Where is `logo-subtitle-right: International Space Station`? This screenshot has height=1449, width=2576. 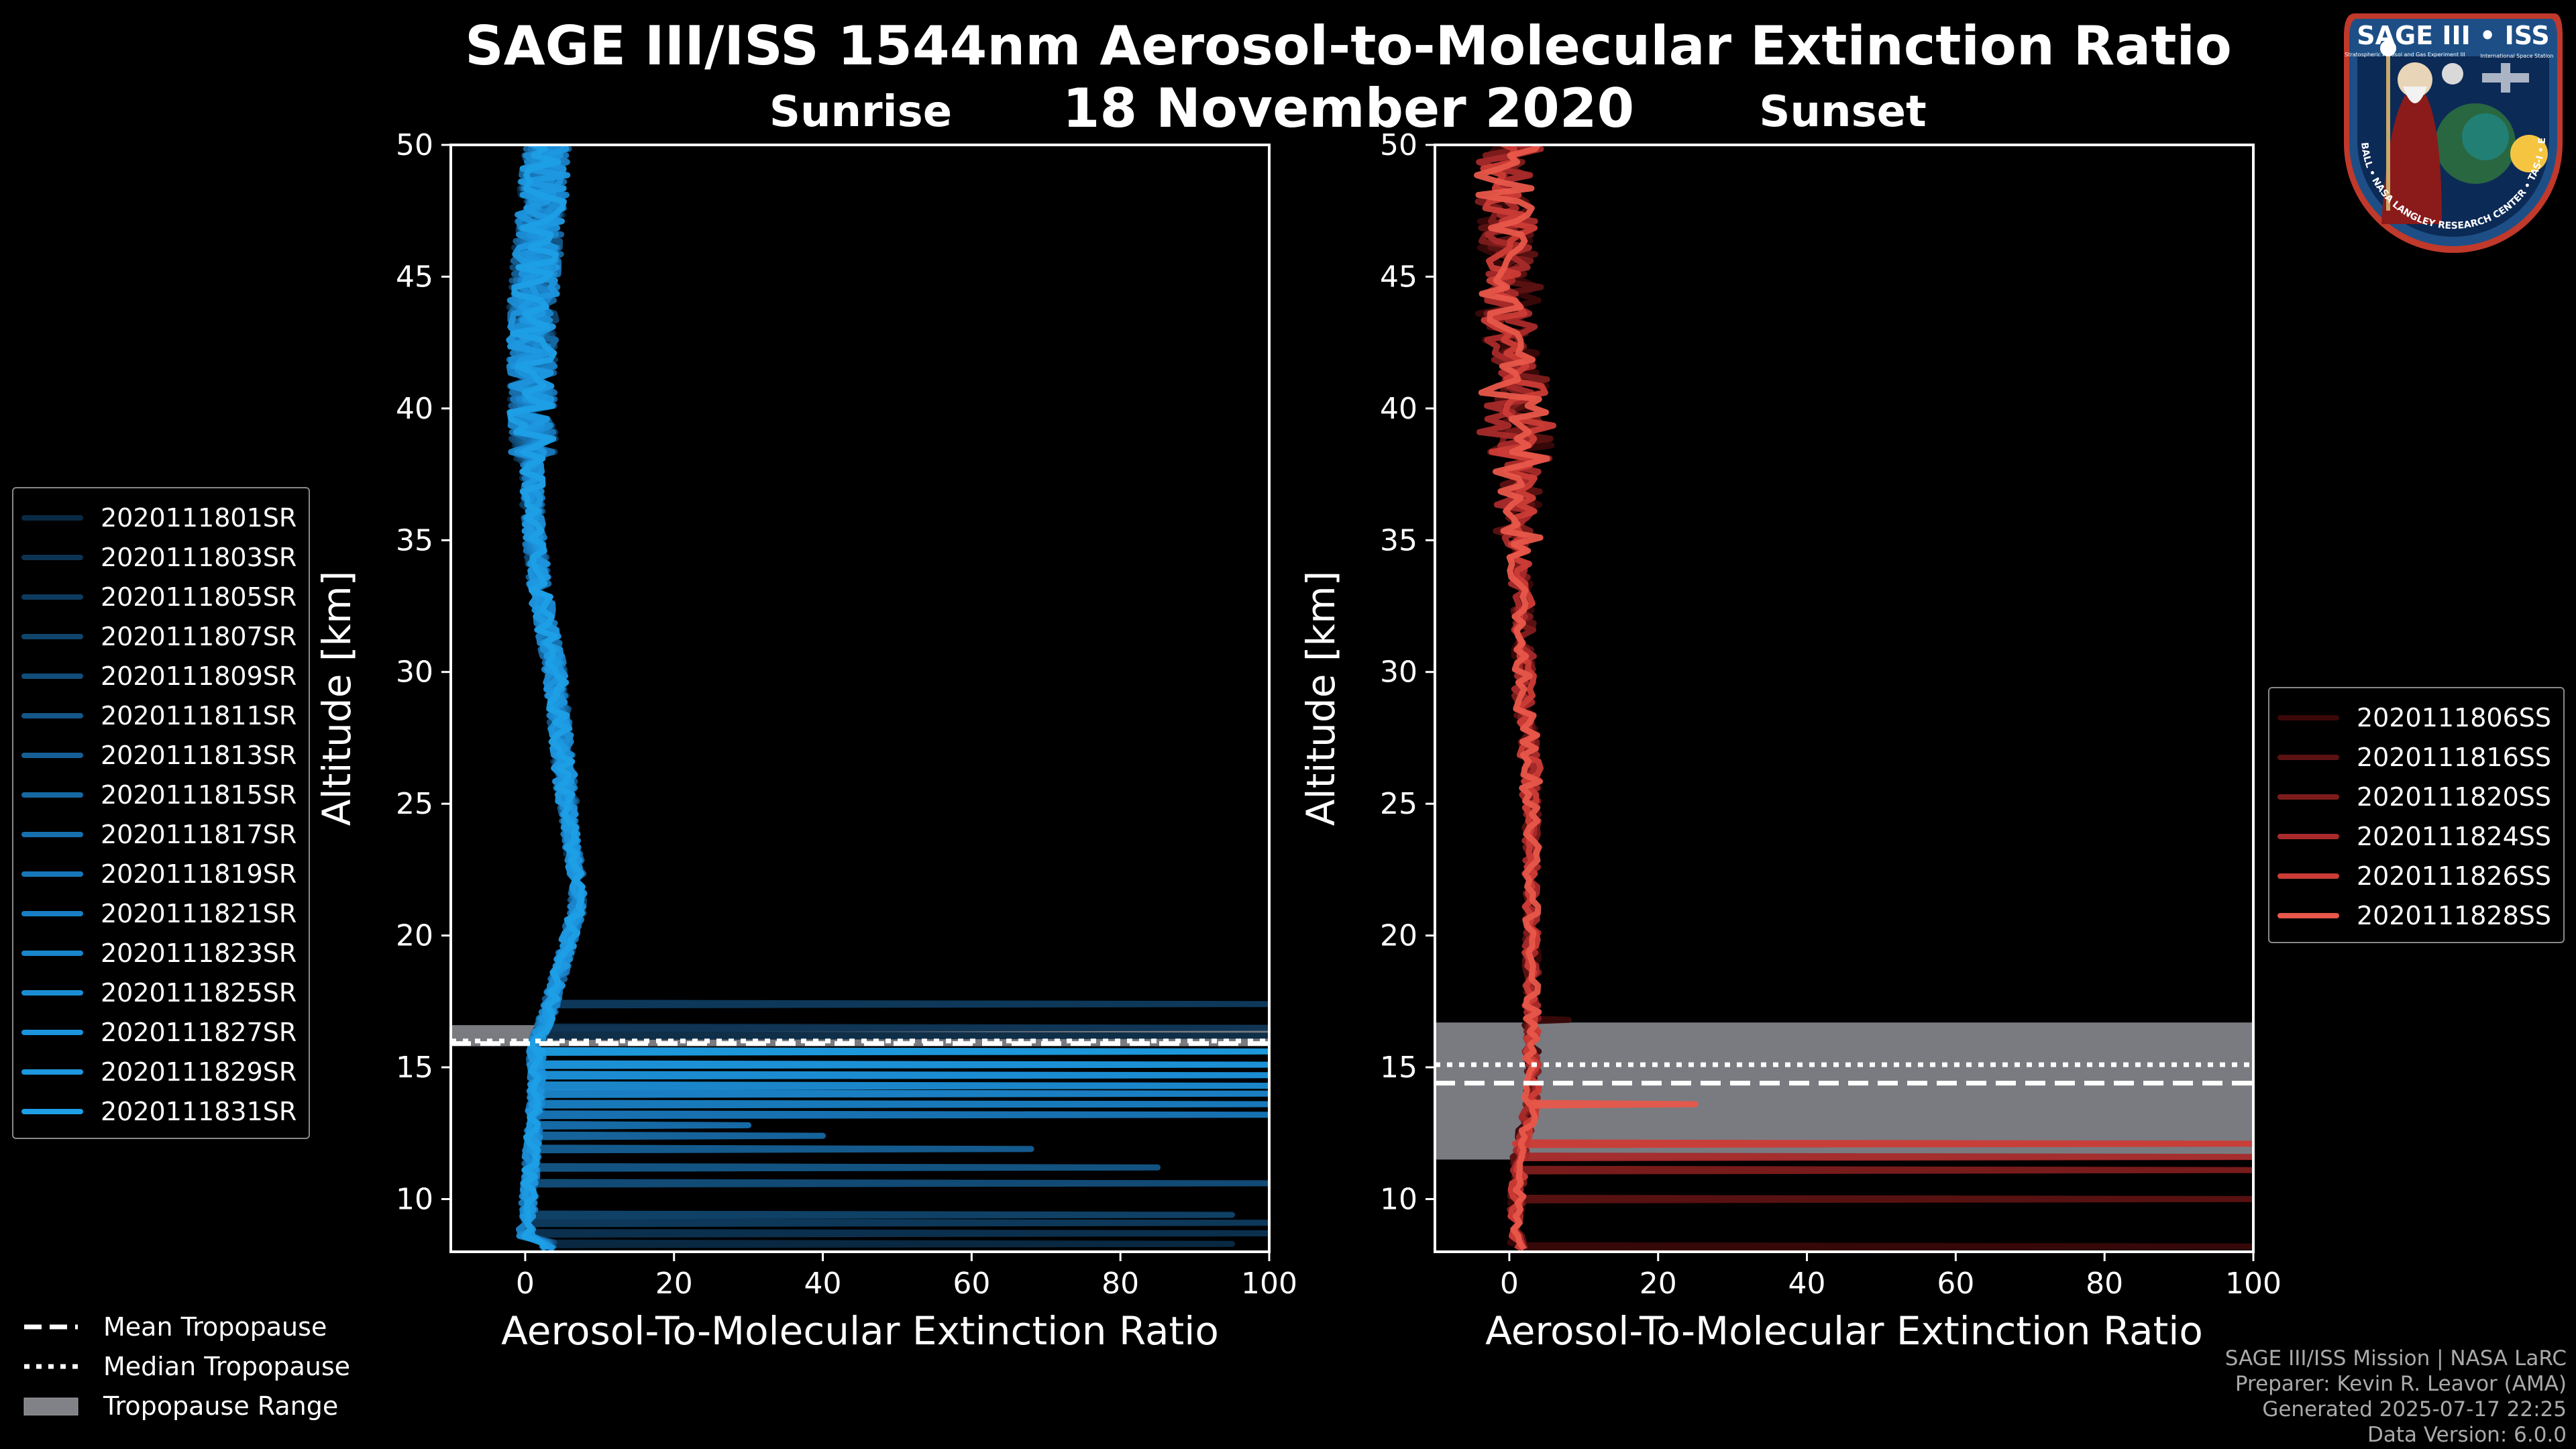
logo-subtitle-right: International Space Station is located at coordinates (2517, 56).